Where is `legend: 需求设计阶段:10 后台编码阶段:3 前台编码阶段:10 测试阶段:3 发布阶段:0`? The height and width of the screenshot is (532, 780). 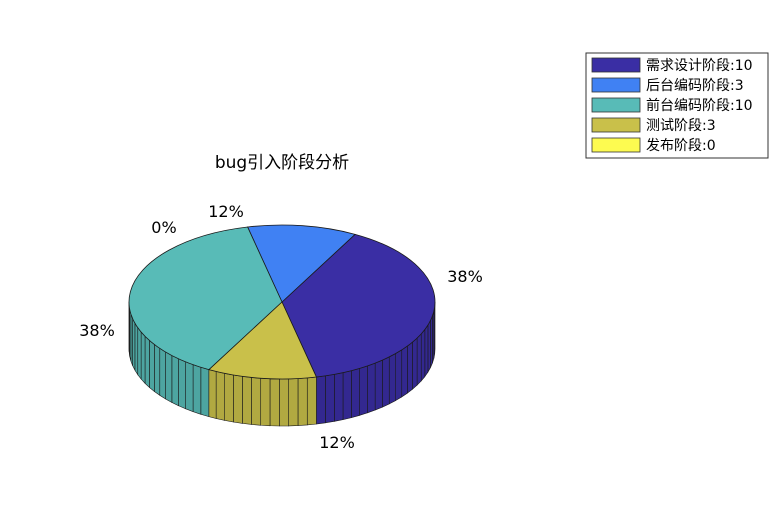 legend: 需求设计阶段:10 后台编码阶段:3 前台编码阶段:10 测试阶段:3 发布阶段:0 is located at coordinates (677, 105).